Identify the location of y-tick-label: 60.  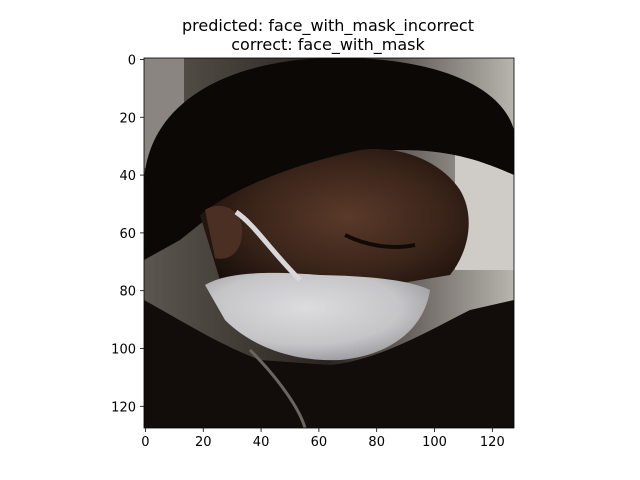
(127, 234).